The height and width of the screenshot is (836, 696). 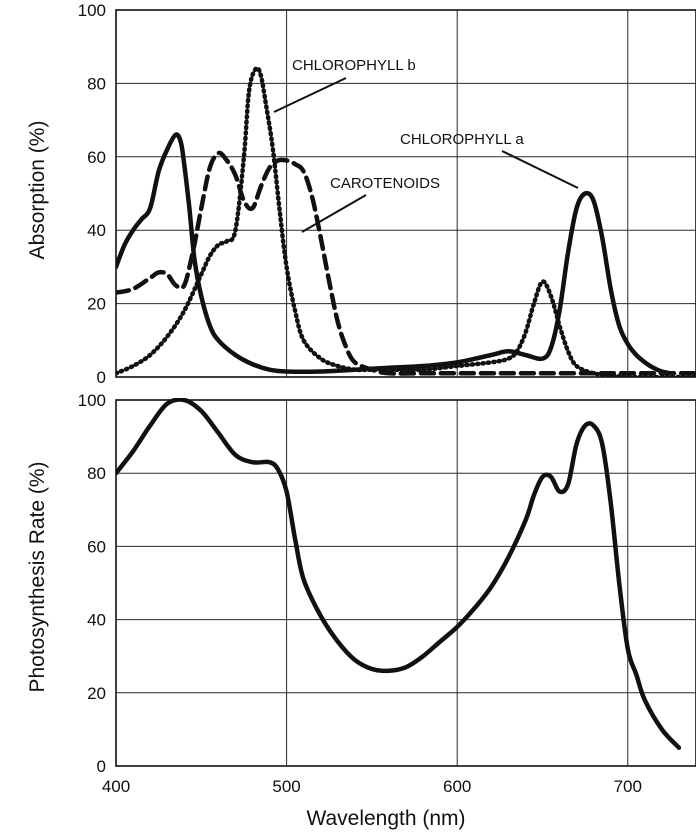 I want to click on chlorophyll-b-leader, so click(x=310, y=95).